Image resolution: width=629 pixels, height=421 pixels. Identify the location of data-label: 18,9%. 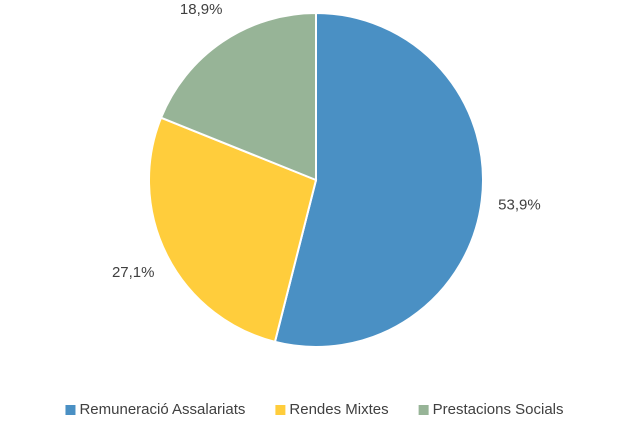
(201, 9).